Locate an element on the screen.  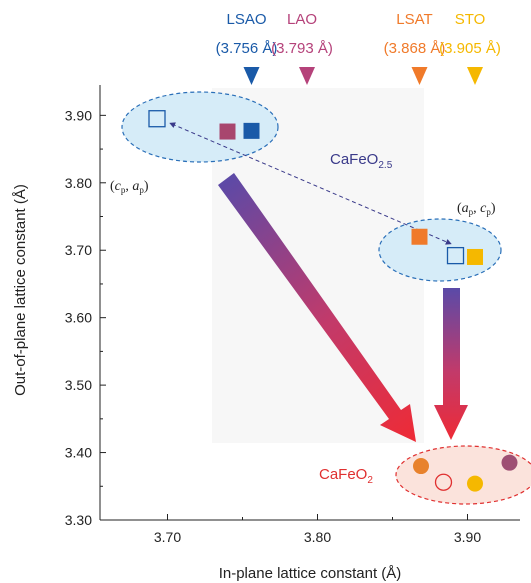
y-tick-label: 3.90 is located at coordinates (78, 115).